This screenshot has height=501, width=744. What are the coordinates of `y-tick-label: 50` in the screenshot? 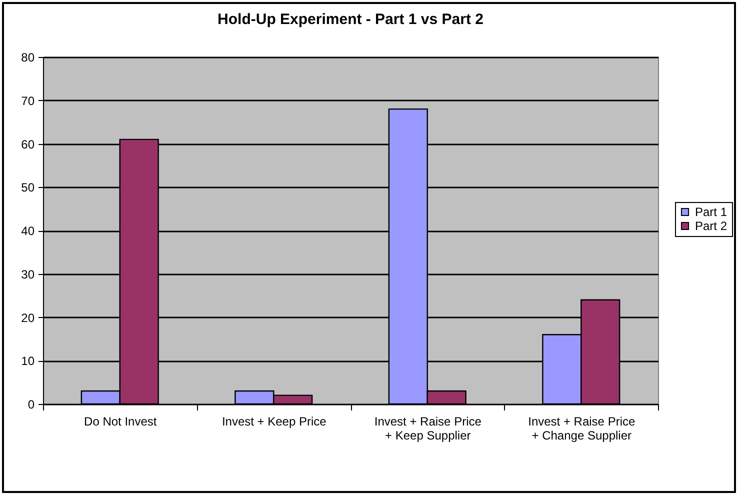 It's located at (28, 187).